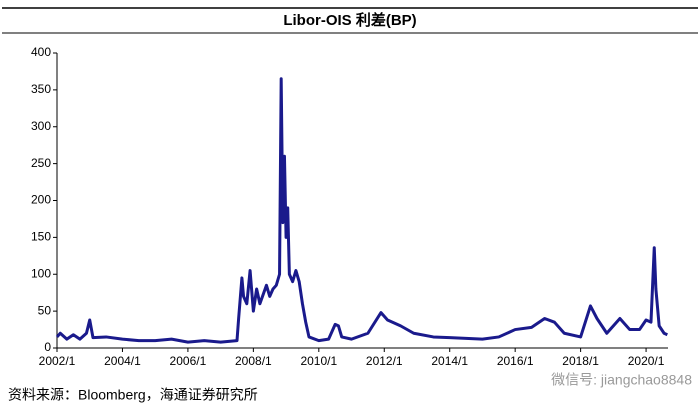 The height and width of the screenshot is (413, 700). I want to click on y-tick-label: 150, so click(41, 237).